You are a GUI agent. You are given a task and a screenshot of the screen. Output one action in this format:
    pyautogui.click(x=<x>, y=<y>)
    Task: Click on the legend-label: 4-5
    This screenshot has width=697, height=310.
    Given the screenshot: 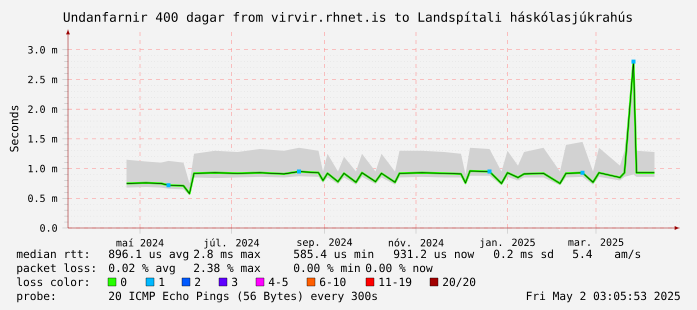 What is the action you would take?
    pyautogui.click(x=278, y=282)
    